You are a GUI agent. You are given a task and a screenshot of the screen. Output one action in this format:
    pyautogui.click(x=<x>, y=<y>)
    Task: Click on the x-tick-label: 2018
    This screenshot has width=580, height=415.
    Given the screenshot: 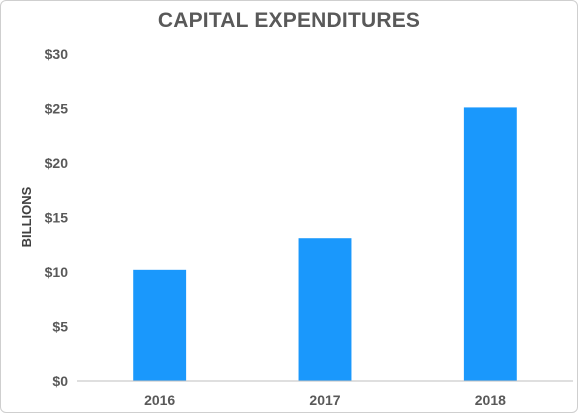 What is the action you would take?
    pyautogui.click(x=490, y=400)
    